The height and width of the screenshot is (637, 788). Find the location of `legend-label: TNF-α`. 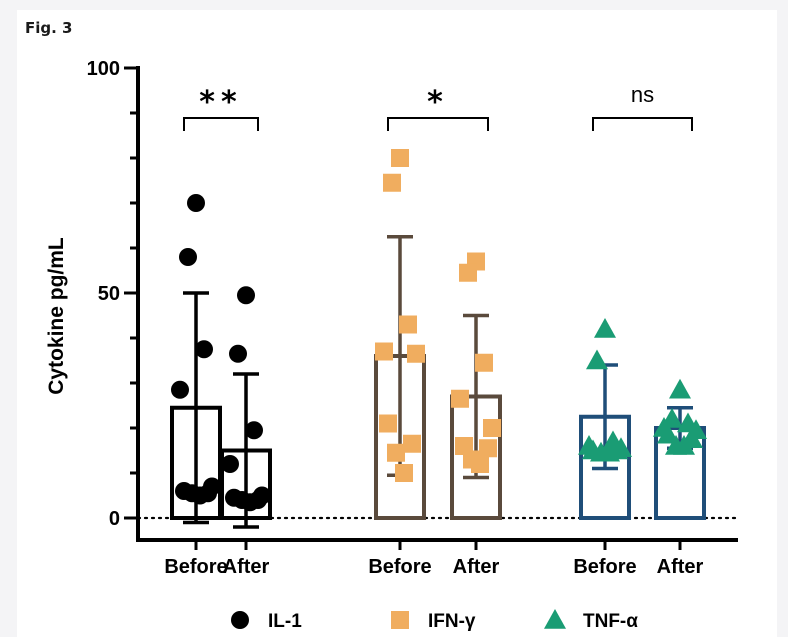

legend-label: TNF-α is located at coordinates (610, 621).